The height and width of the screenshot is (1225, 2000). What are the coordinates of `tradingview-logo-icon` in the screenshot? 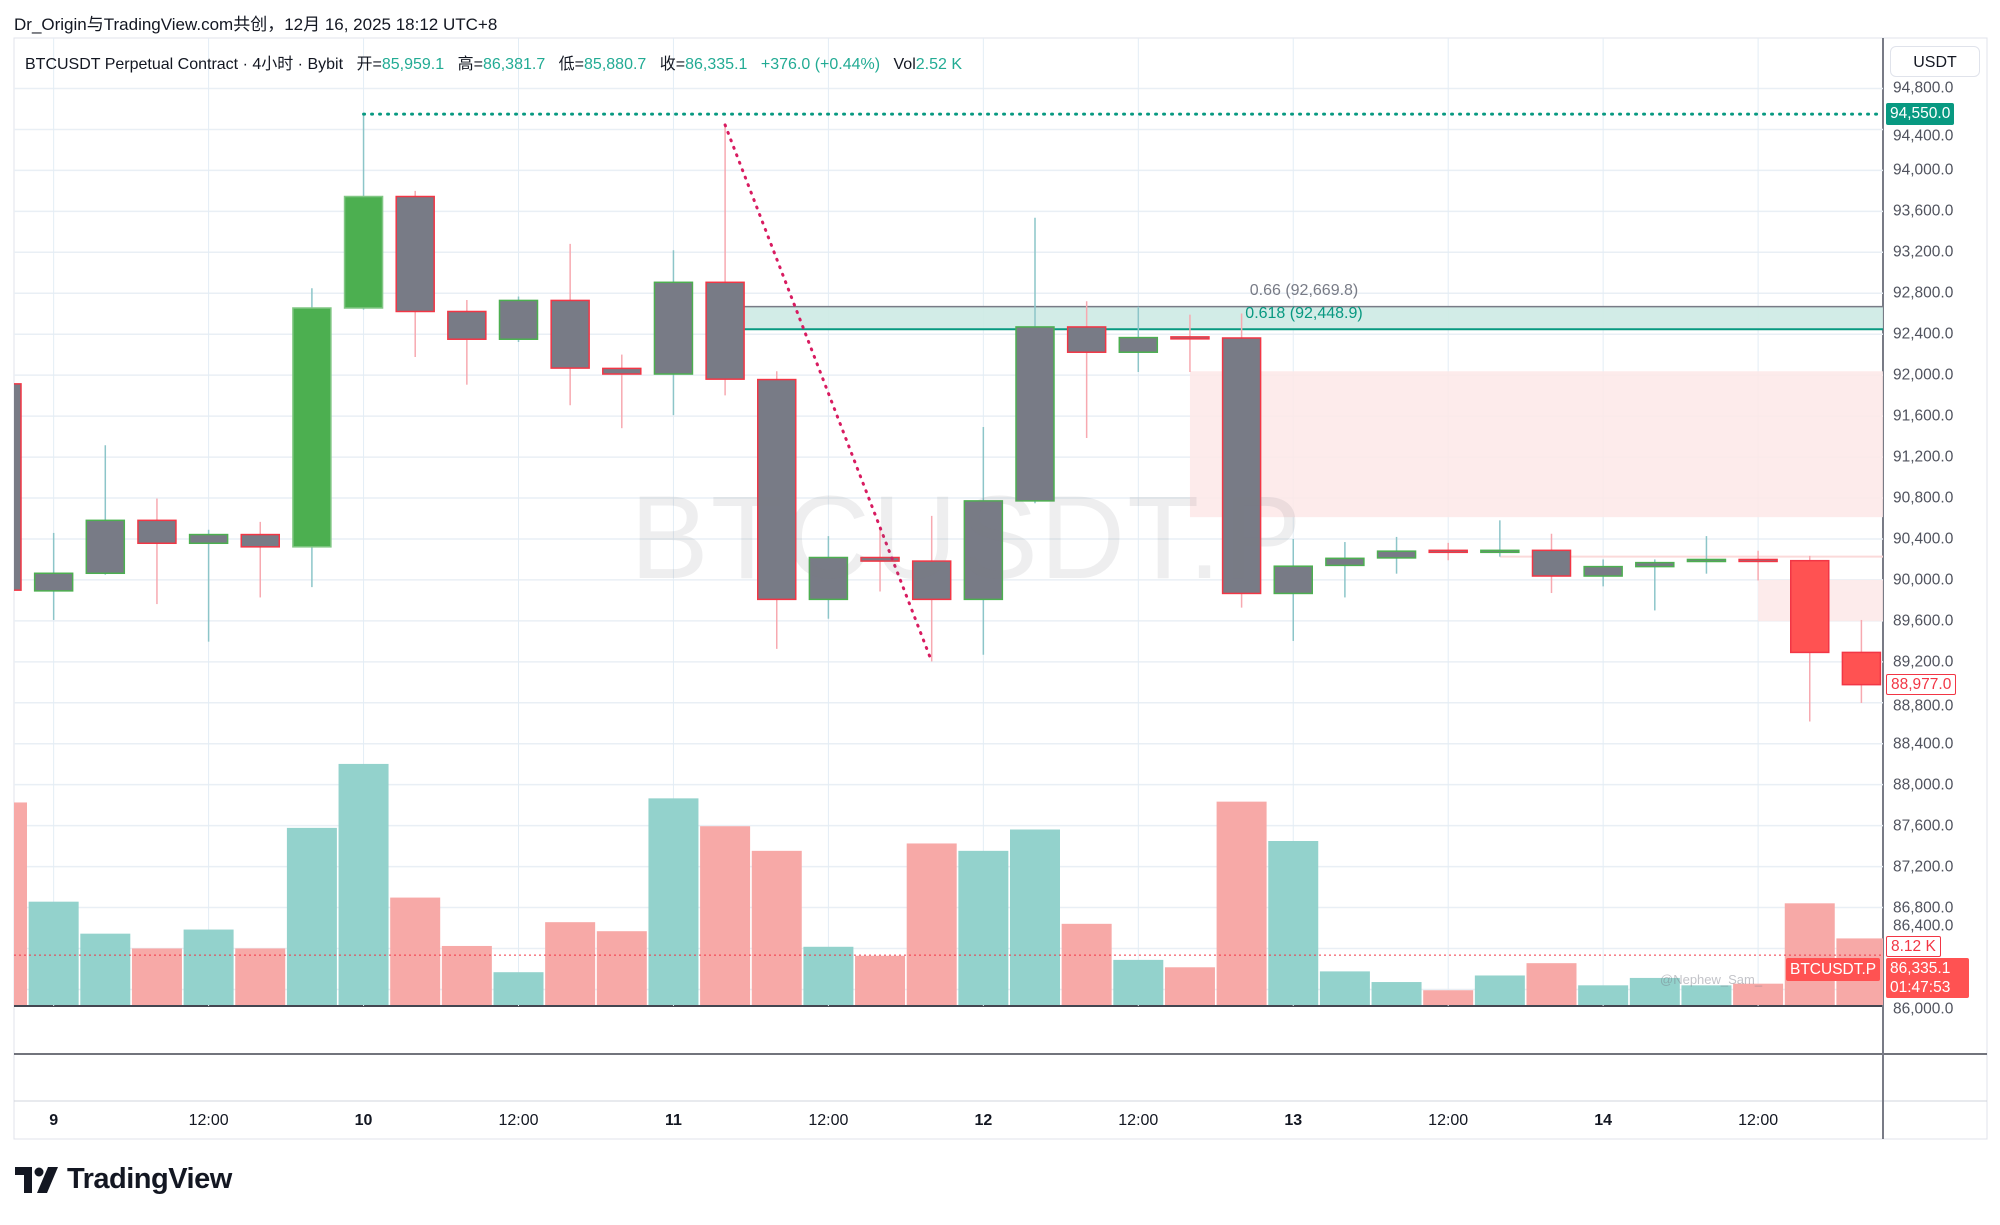 It's located at (36, 1179).